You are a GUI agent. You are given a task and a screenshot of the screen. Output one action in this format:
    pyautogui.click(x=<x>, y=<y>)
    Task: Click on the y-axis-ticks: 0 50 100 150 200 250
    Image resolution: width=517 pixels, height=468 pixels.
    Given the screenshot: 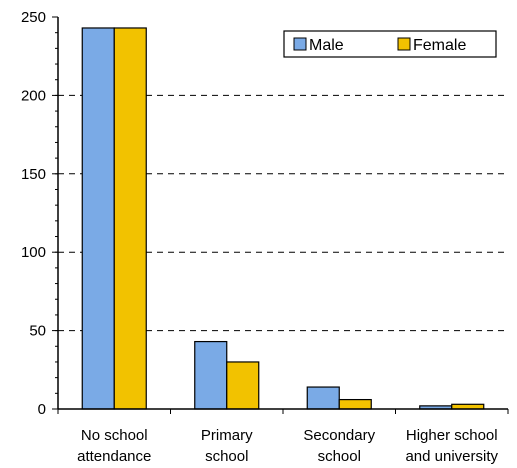 What is the action you would take?
    pyautogui.click(x=39, y=213)
    